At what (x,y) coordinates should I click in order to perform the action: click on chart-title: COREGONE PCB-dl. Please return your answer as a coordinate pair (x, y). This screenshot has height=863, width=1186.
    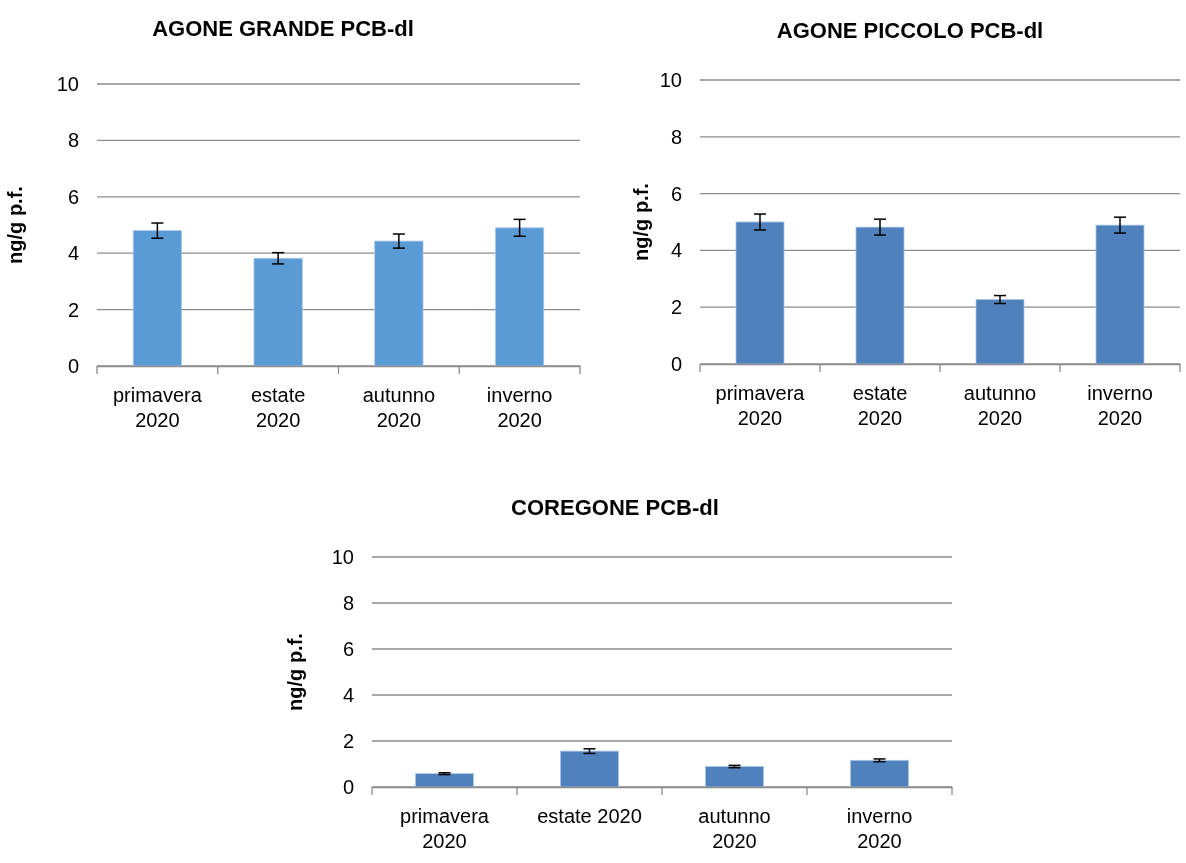
    Looking at the image, I should click on (615, 507).